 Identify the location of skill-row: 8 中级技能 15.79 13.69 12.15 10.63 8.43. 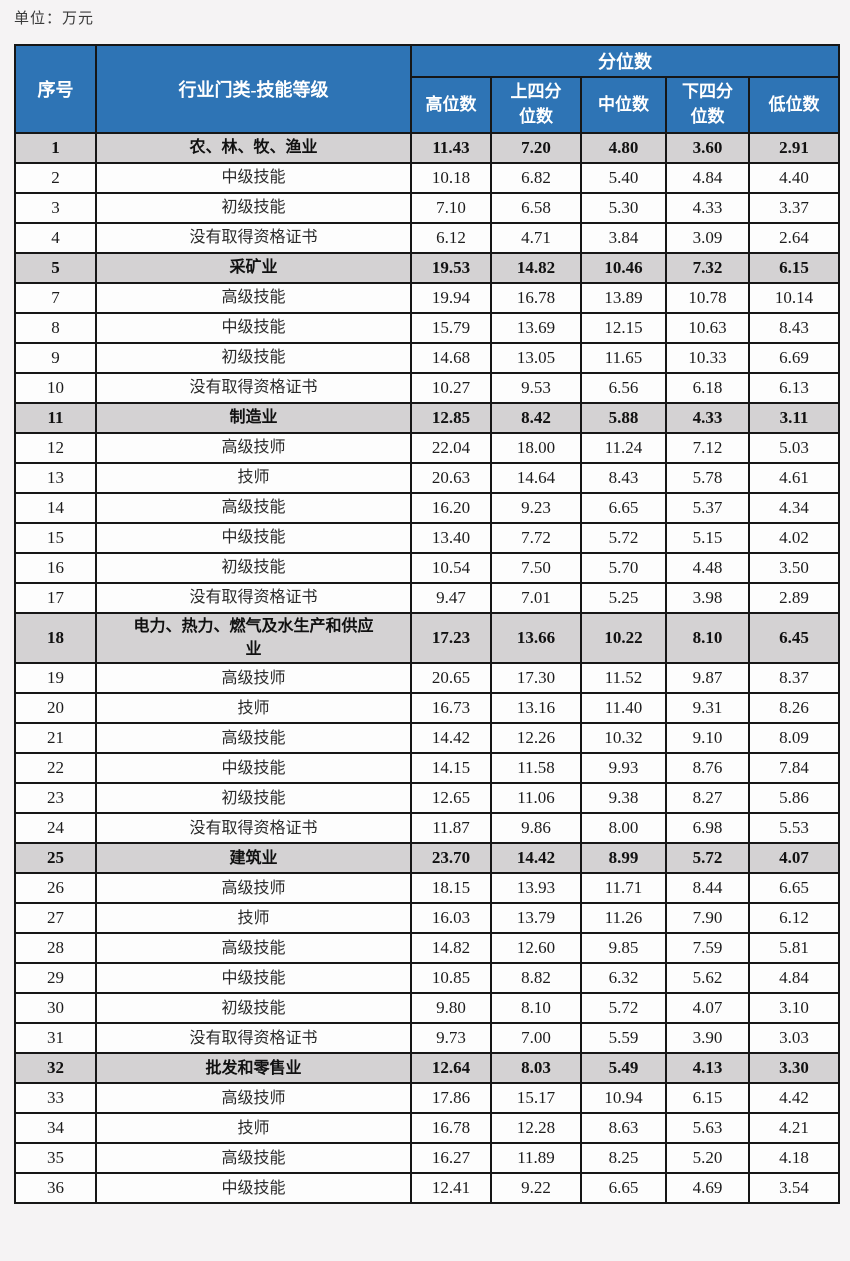
(427, 328).